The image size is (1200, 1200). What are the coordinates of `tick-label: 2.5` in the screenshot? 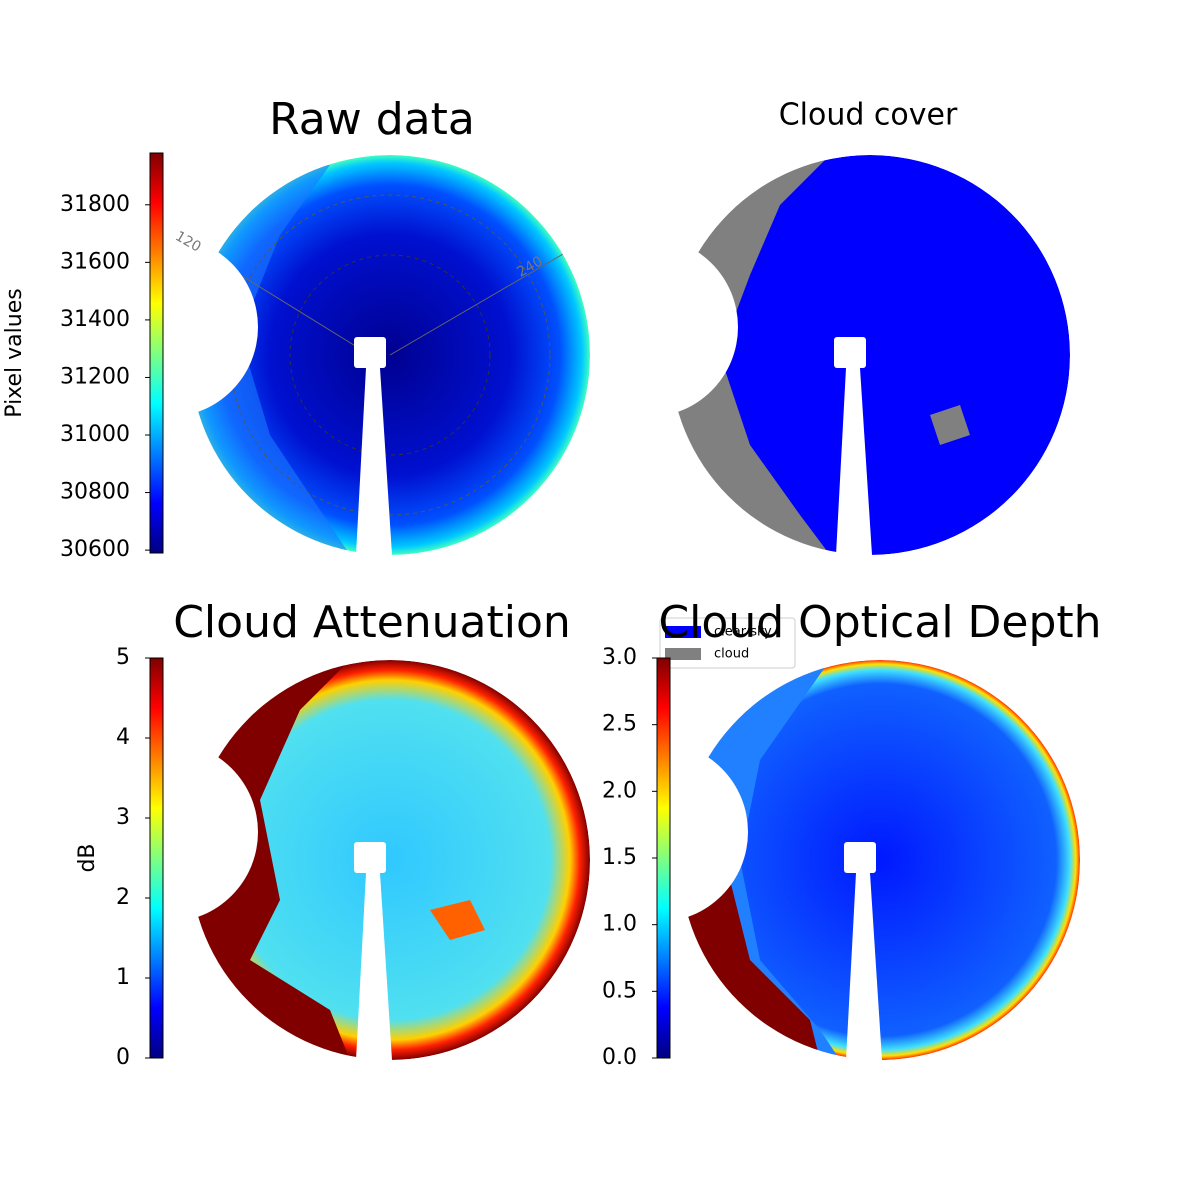 It's located at (619, 724).